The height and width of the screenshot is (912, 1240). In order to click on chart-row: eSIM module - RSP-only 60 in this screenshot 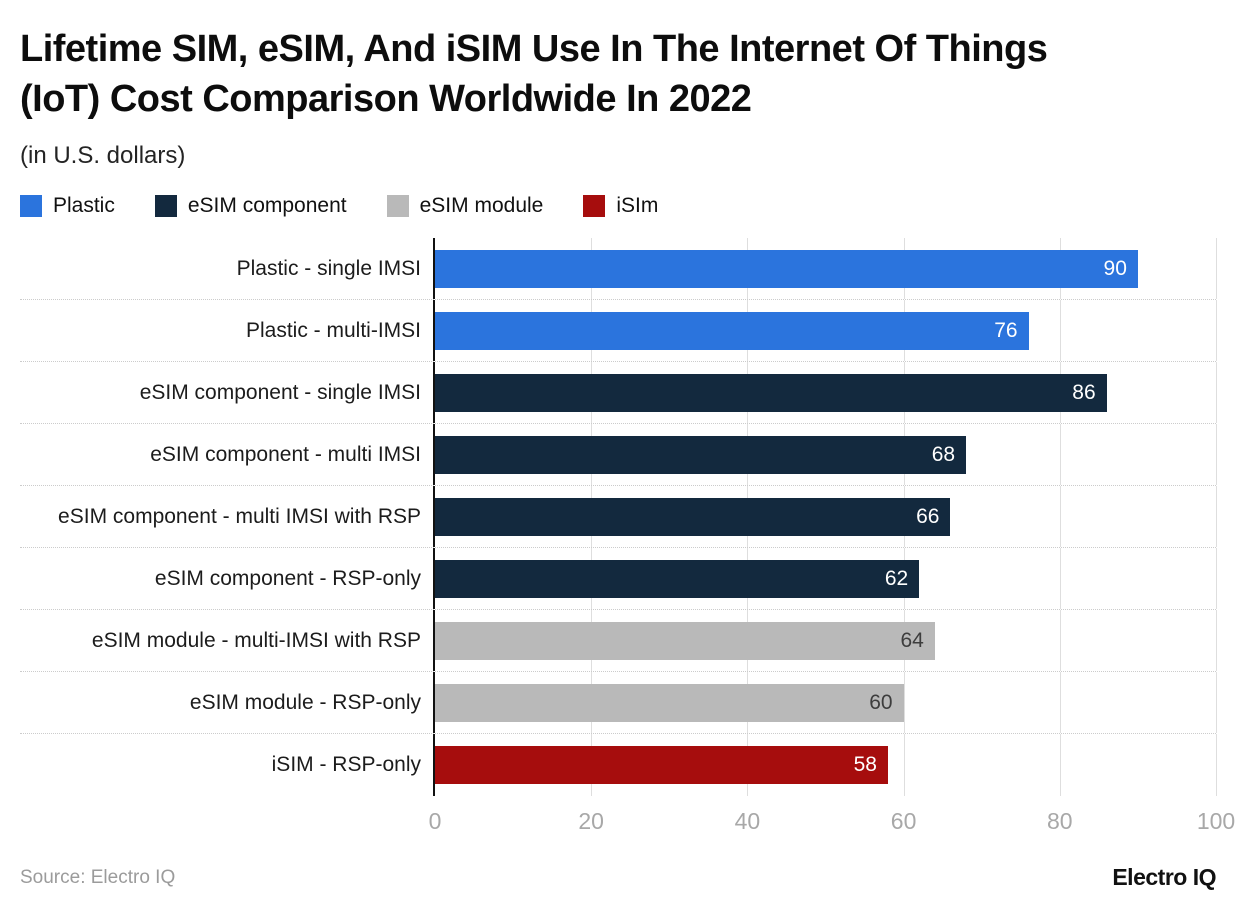, I will do `click(618, 703)`.